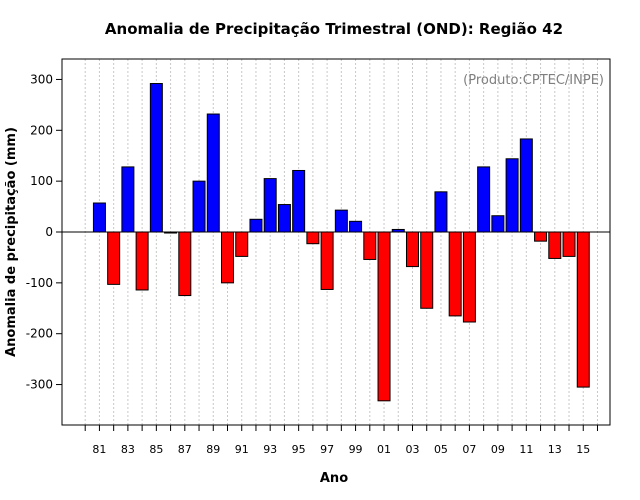  What do you see at coordinates (384, 449) in the screenshot?
I see `x-tick-label: 01` at bounding box center [384, 449].